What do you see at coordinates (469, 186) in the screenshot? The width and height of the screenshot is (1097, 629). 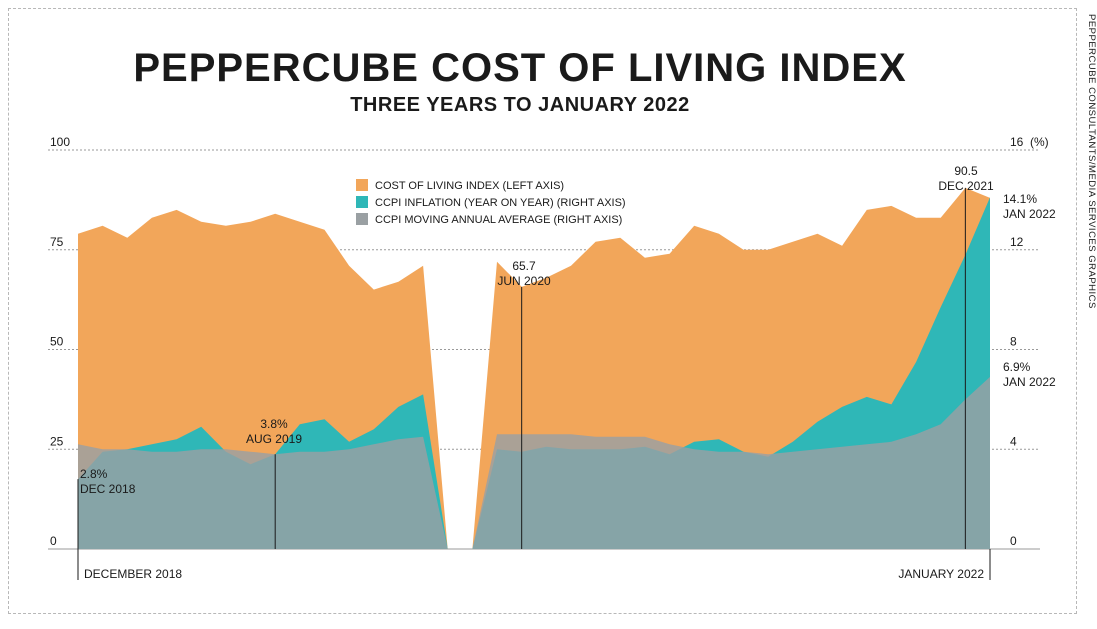 I see `legend-label: COST OF LIVING INDEX (LEFT AXIS)` at bounding box center [469, 186].